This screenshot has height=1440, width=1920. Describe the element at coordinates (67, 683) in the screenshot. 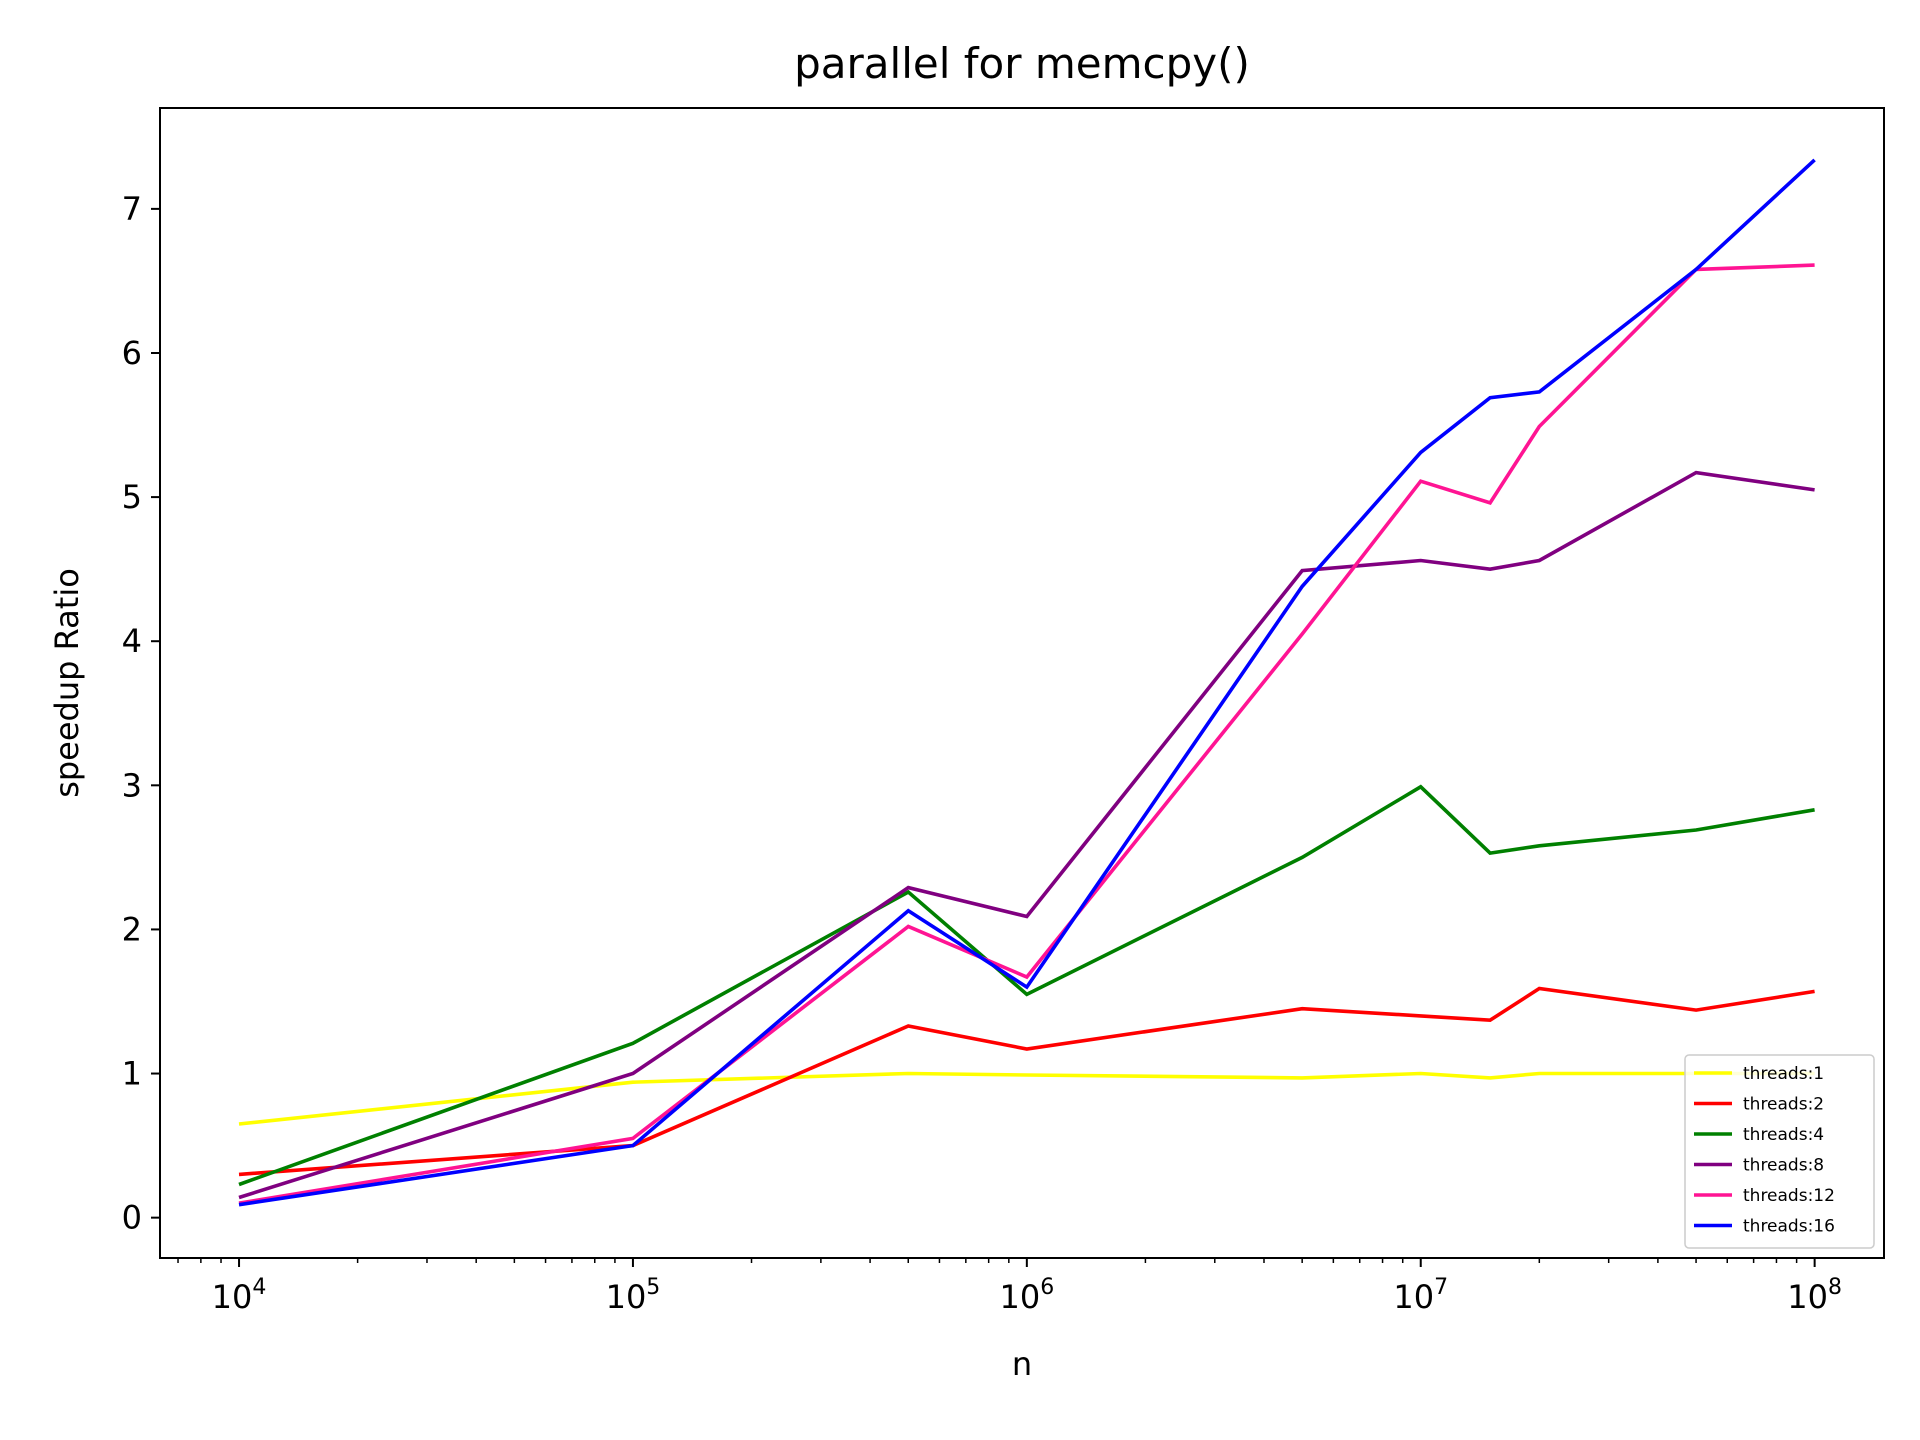

I see `y-axis-label: speedup Ratio` at that location.